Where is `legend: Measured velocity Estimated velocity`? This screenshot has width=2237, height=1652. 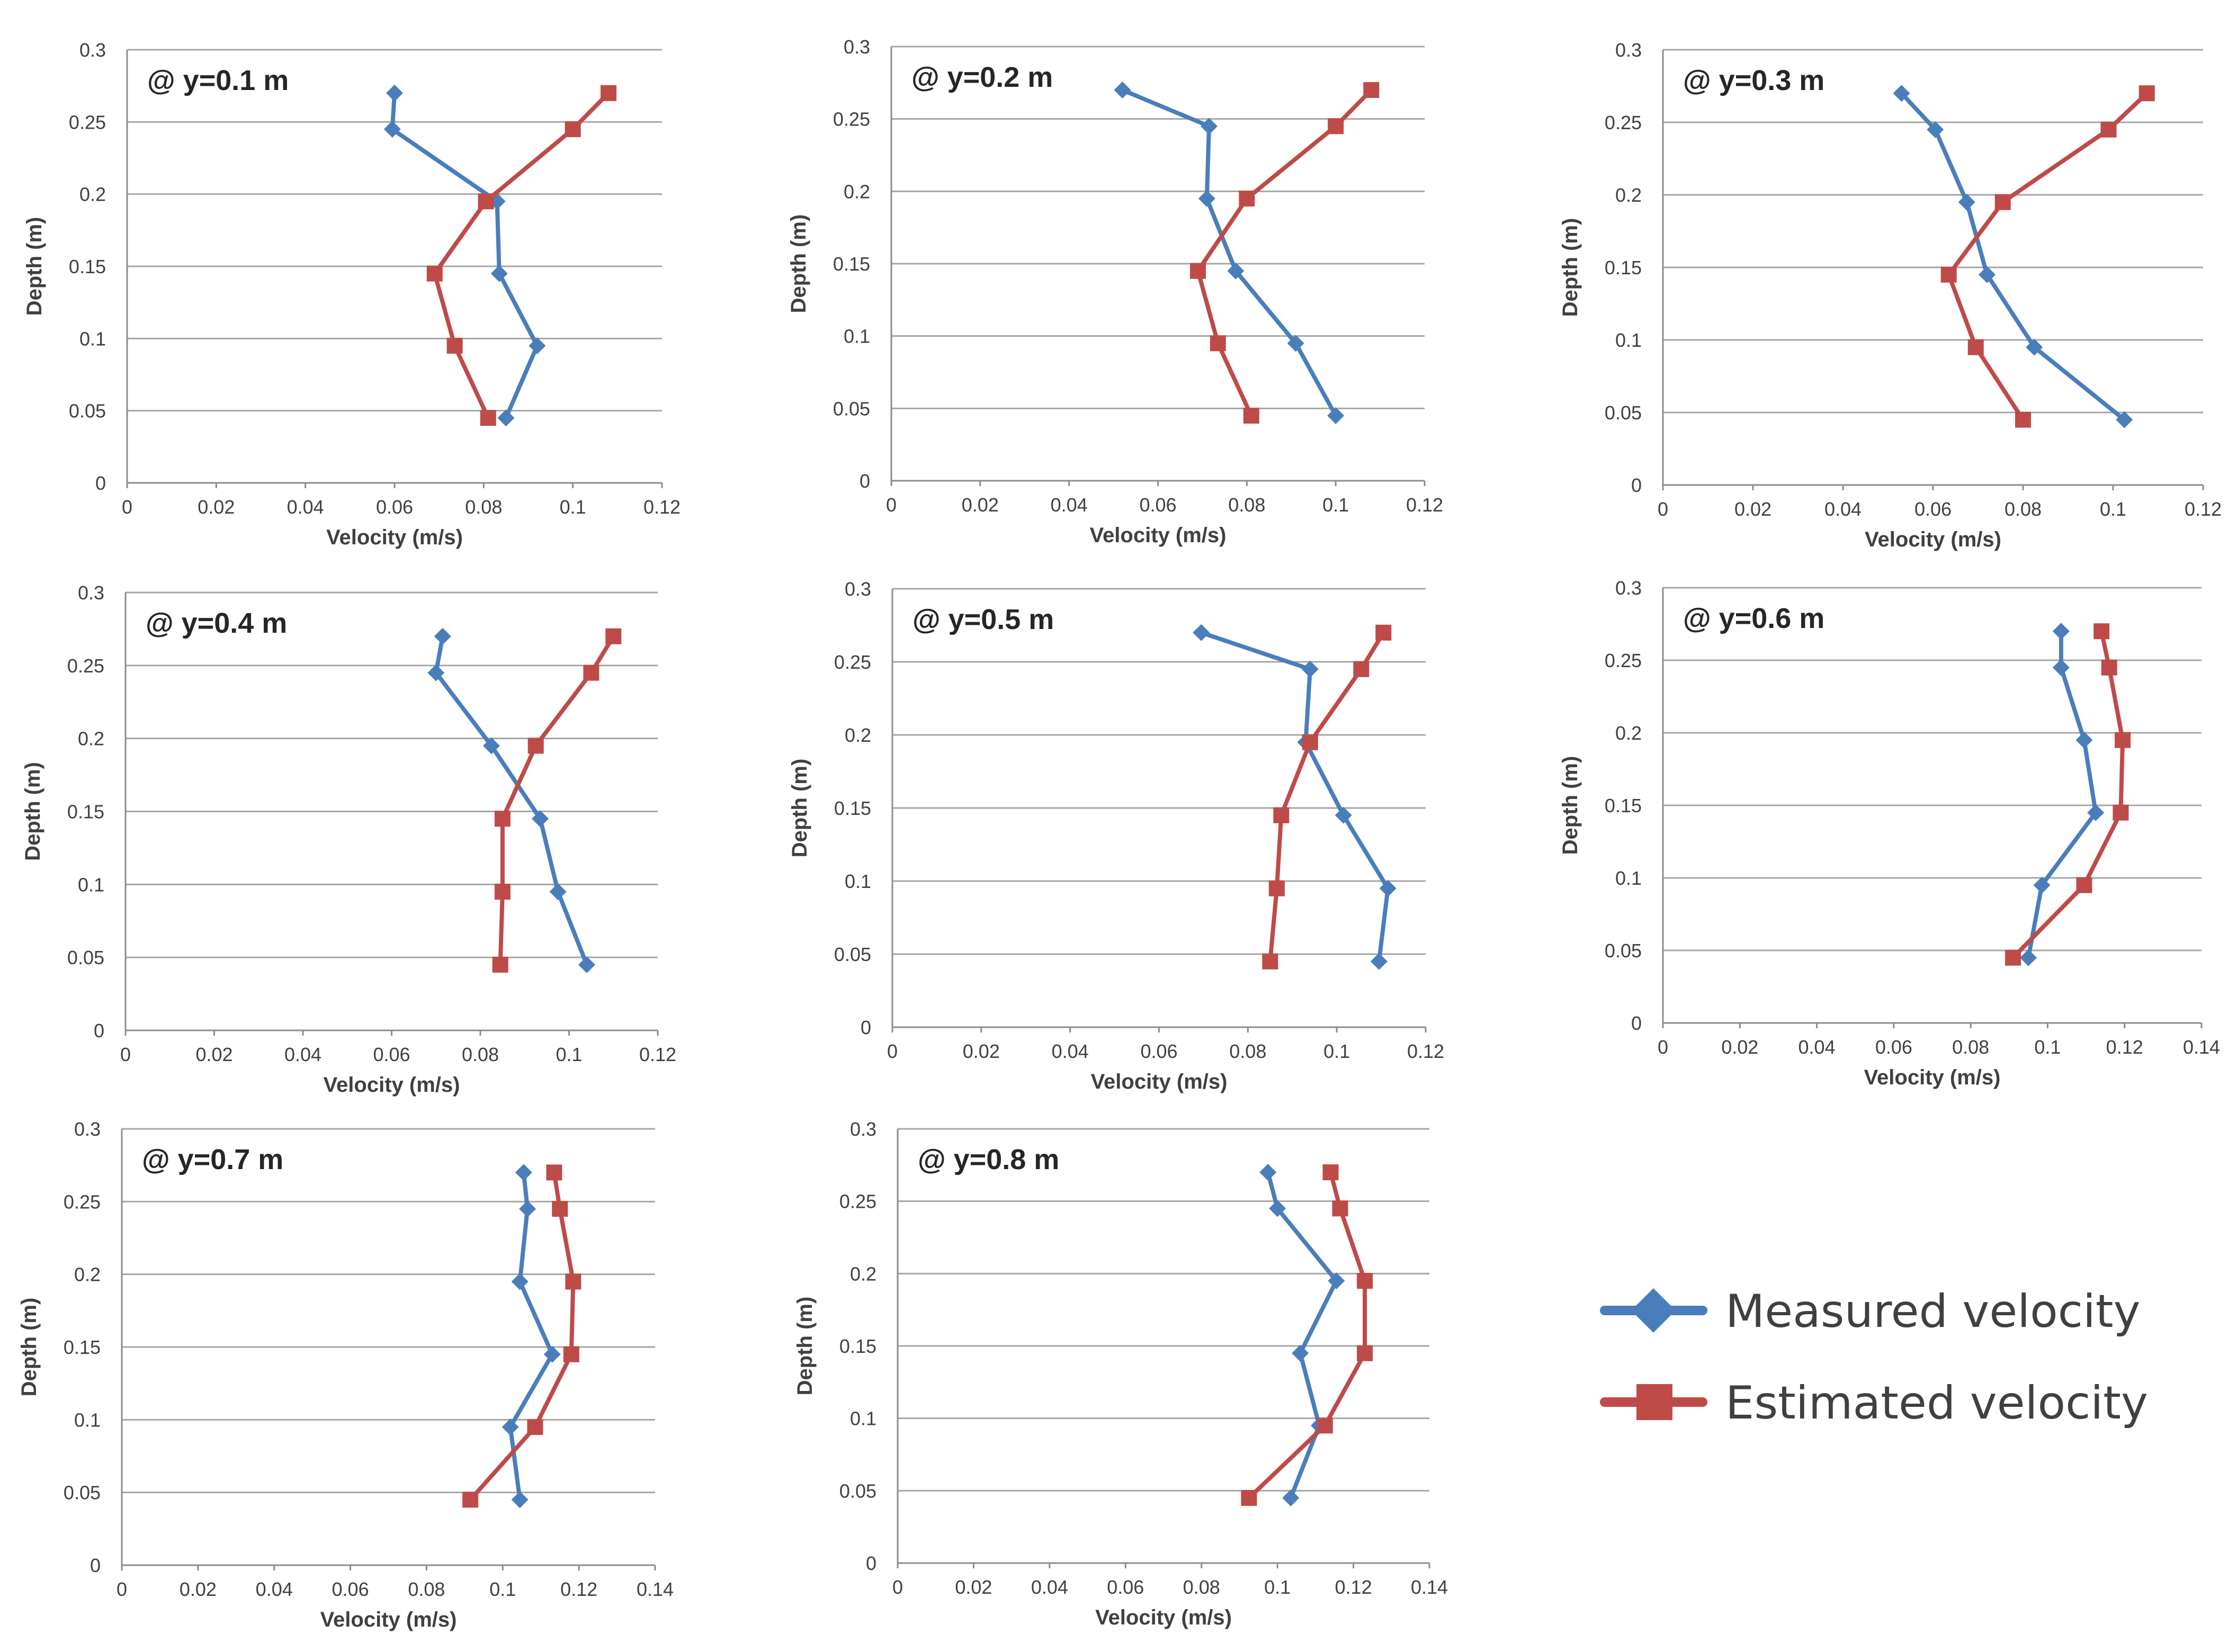 legend: Measured velocity Estimated velocity is located at coordinates (1874, 1357).